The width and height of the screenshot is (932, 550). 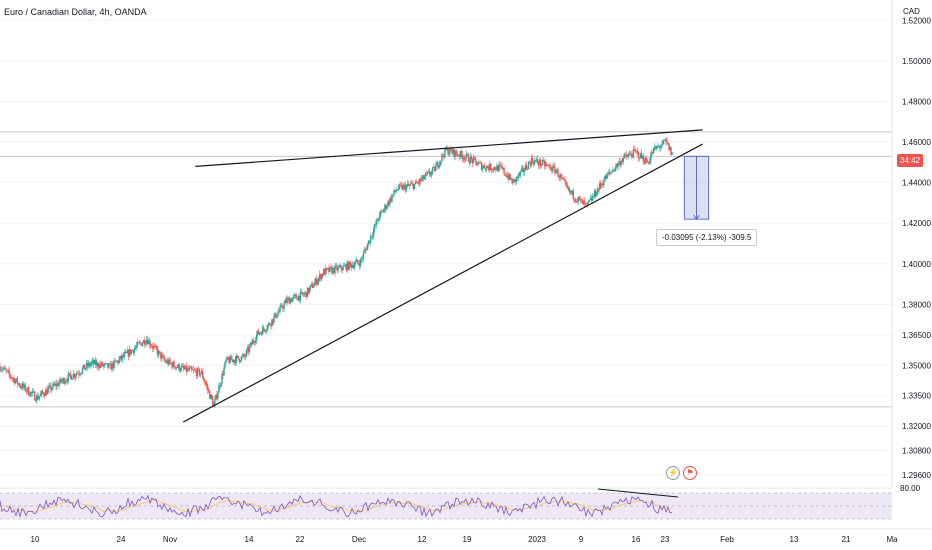 I want to click on y-tick-label: 1.42000, so click(x=916, y=223).